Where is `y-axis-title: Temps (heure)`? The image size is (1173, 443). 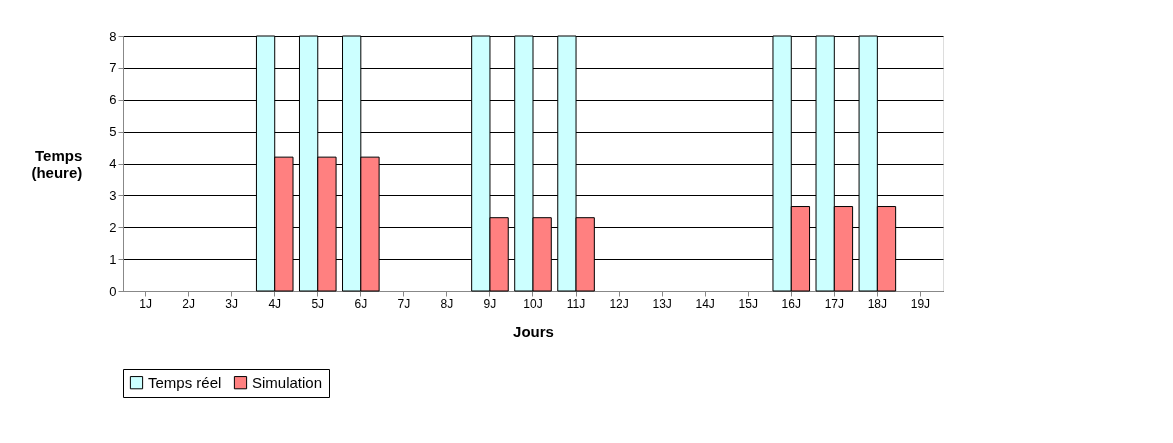 y-axis-title: Temps (heure) is located at coordinates (57, 164).